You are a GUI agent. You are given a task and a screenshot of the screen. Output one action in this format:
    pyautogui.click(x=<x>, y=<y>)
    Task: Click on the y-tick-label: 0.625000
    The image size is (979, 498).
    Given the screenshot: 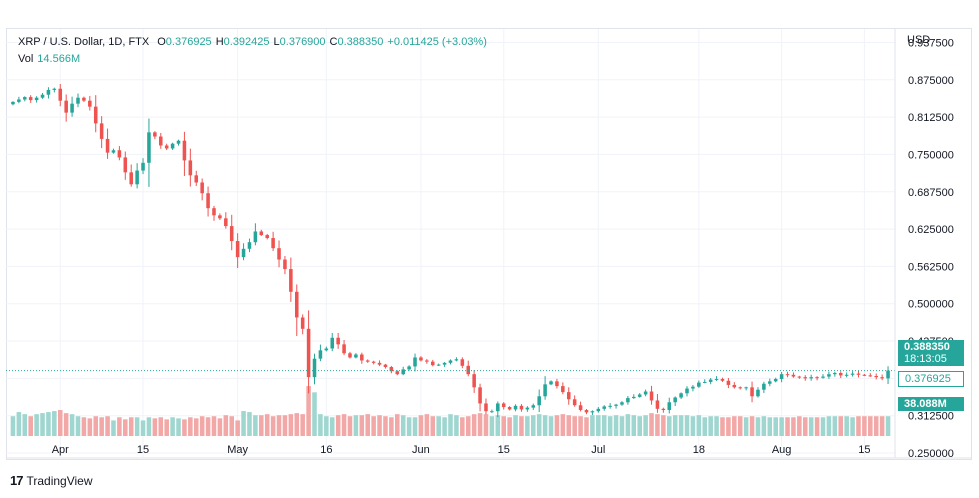 What is the action you would take?
    pyautogui.click(x=931, y=230)
    